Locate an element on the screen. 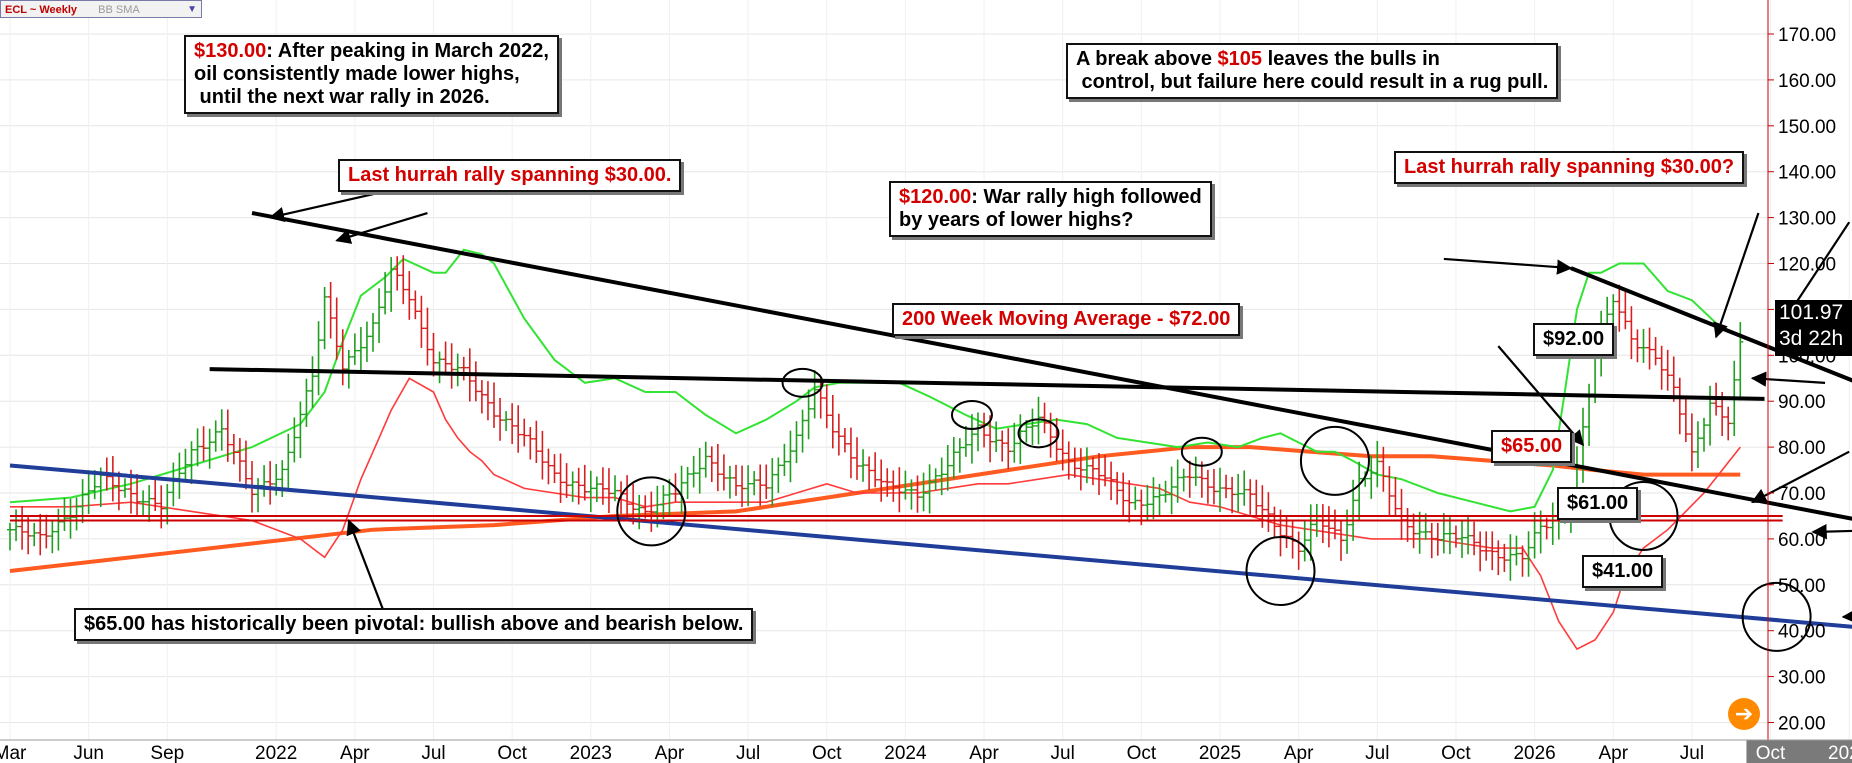  annotation-text: $65.00 is located at coordinates (1532, 446).